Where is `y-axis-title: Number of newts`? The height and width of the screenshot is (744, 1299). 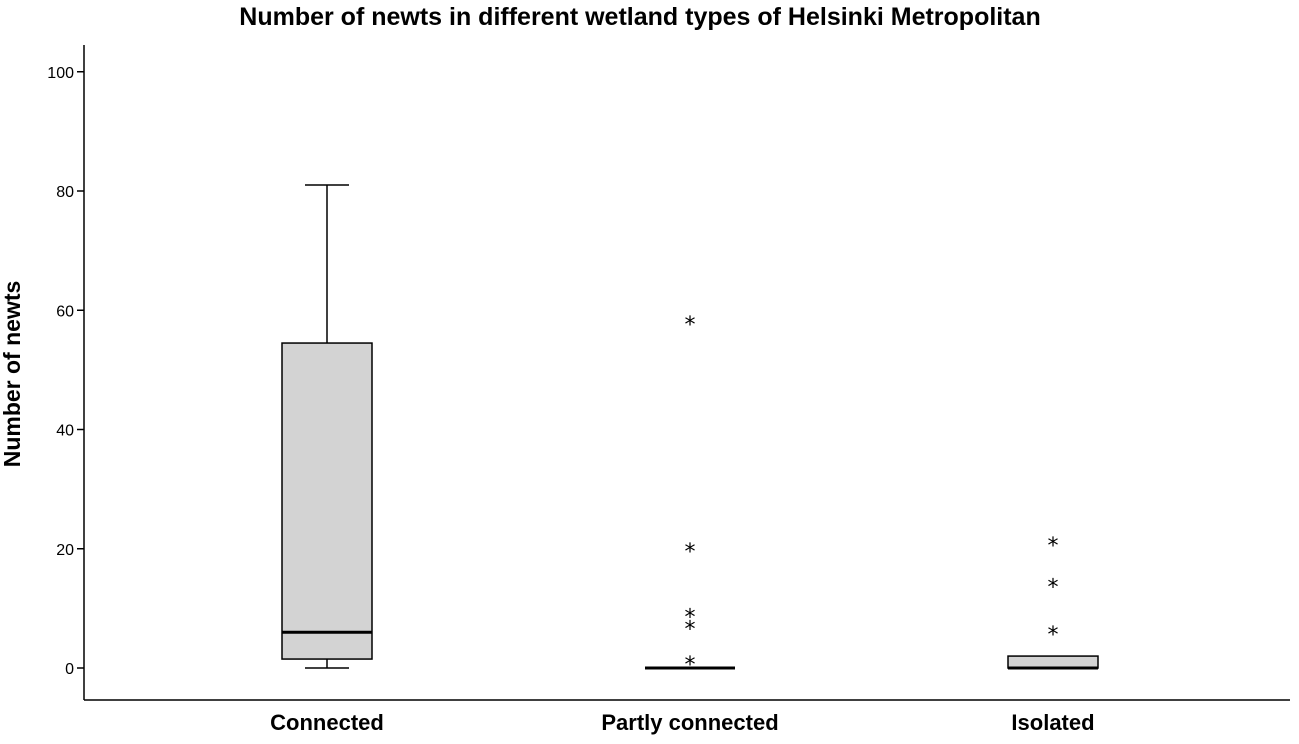
y-axis-title: Number of newts is located at coordinates (12, 374).